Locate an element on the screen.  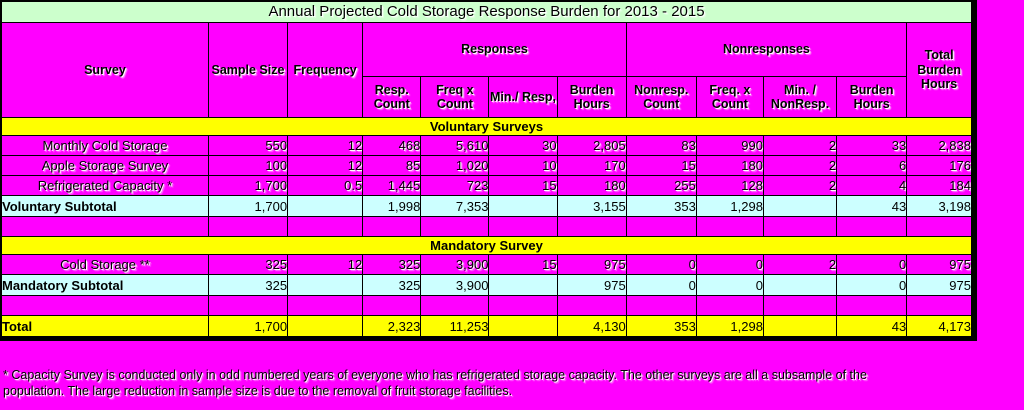
header-nonresp-count: Nonresp. Count is located at coordinates (661, 97).